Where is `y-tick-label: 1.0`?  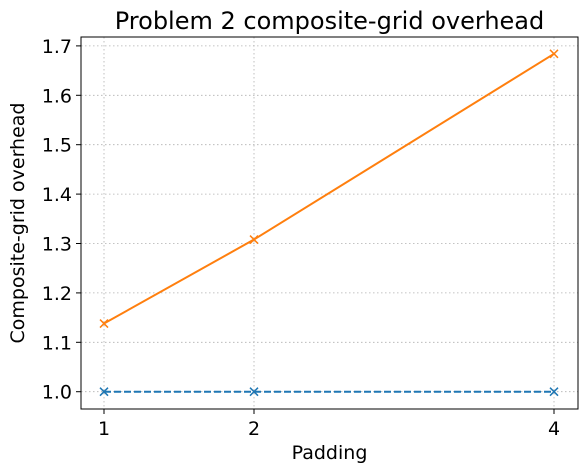
y-tick-label: 1.0 is located at coordinates (57, 393).